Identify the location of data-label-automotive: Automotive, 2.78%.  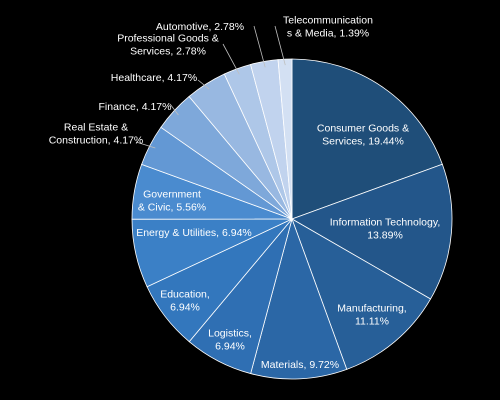
(200, 27).